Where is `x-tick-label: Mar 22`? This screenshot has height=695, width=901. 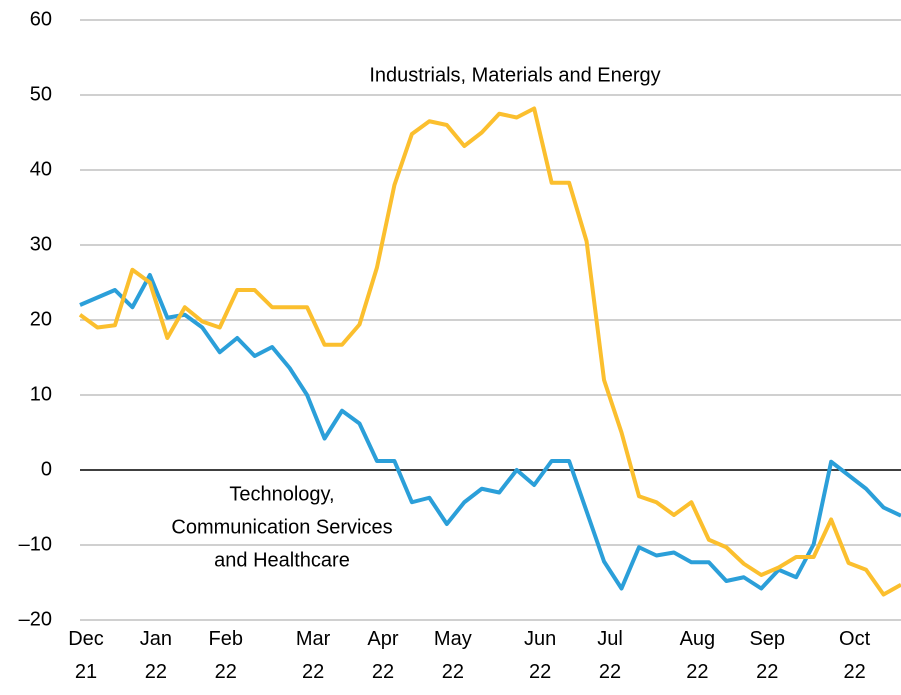
x-tick-label: Mar 22 is located at coordinates (313, 655).